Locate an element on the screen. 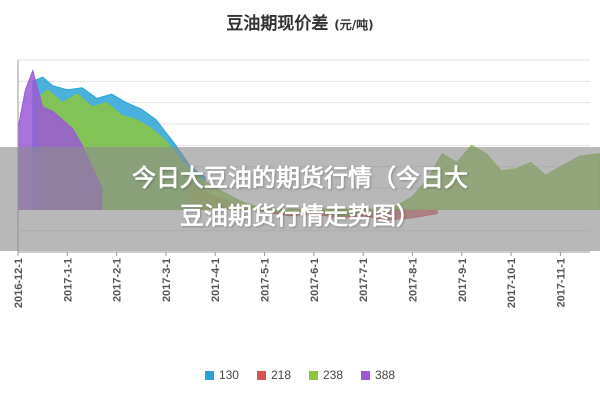 This screenshot has width=600, height=400. banner-line-2: 豆油期货行情走势图） is located at coordinates (300, 216).